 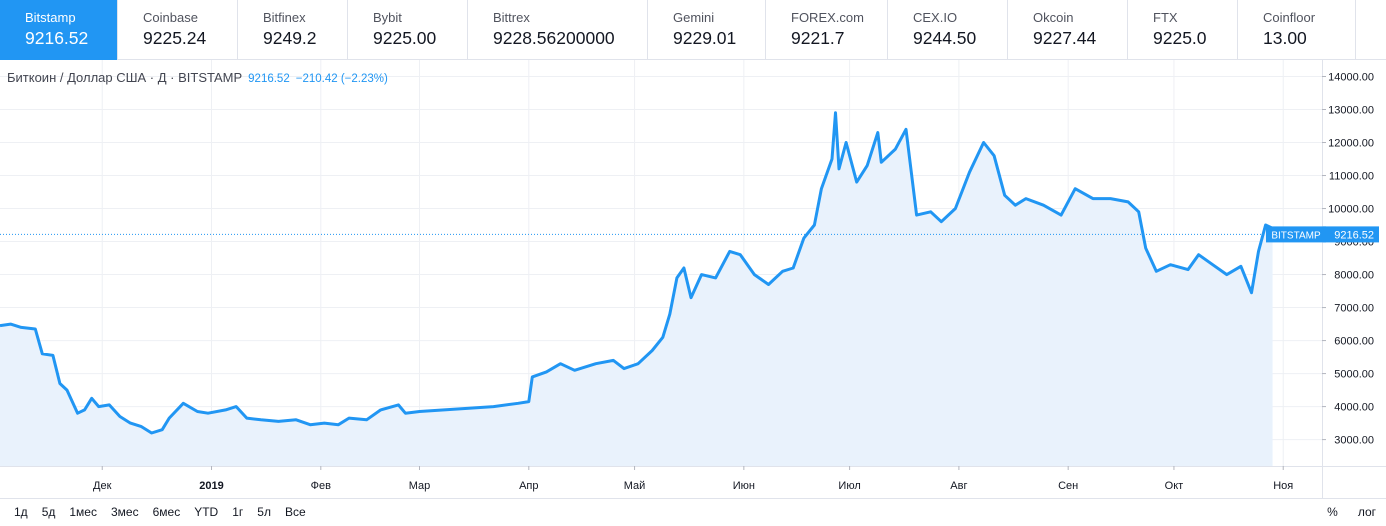 What do you see at coordinates (1283, 486) in the screenshot?
I see `x-tick-label: Ноя` at bounding box center [1283, 486].